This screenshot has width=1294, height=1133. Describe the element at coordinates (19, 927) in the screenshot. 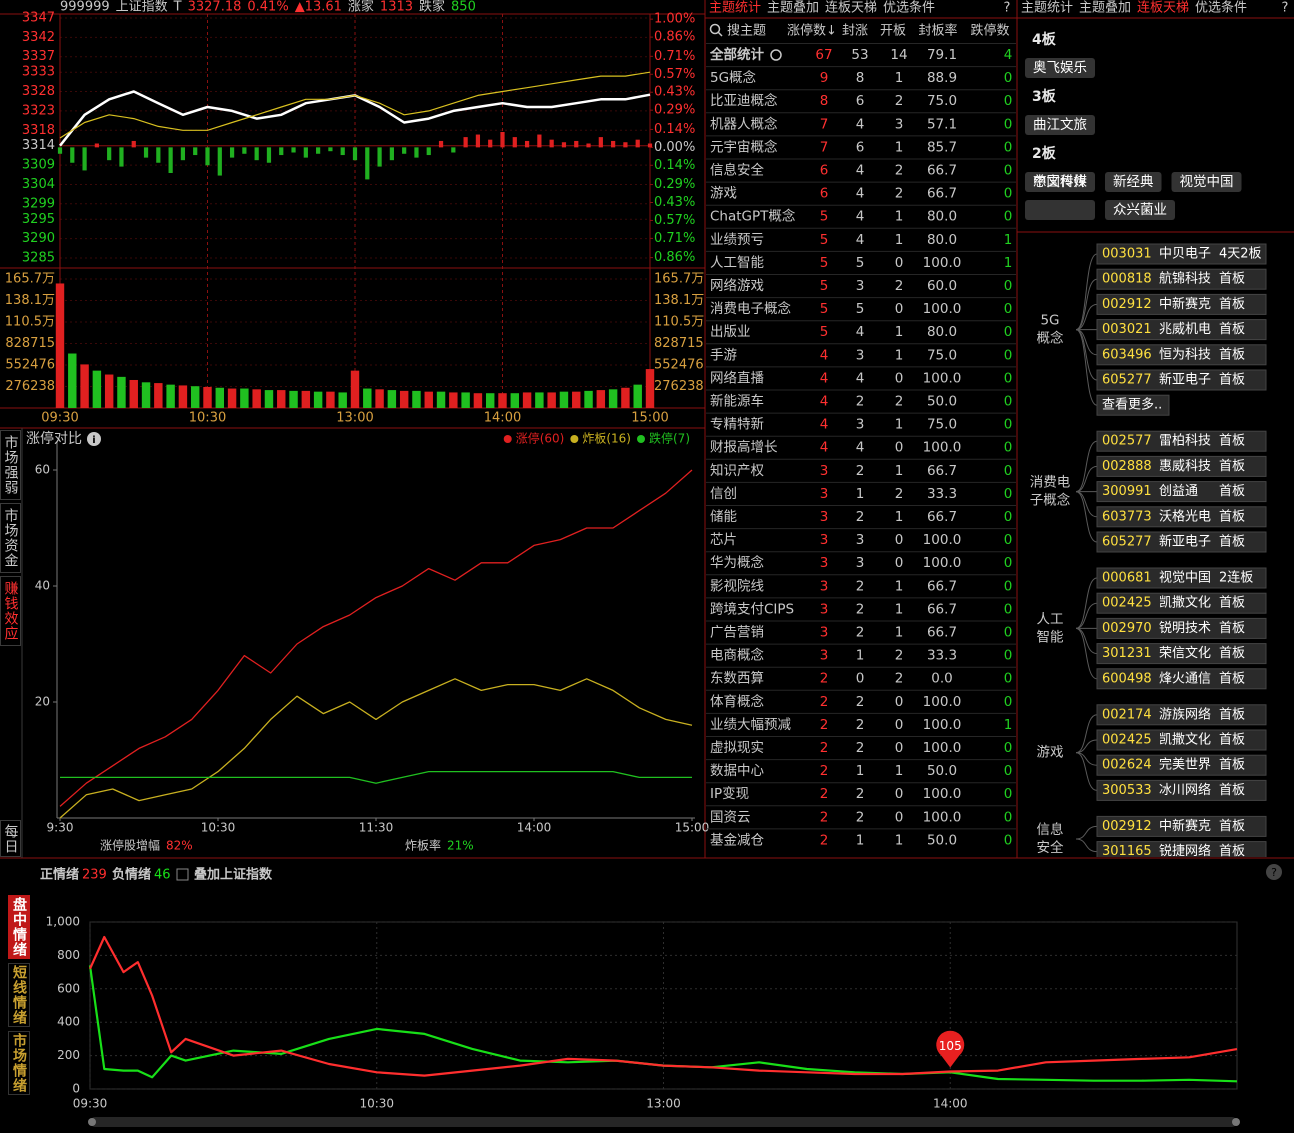

I see `side-tab: 盘中情绪` at that location.